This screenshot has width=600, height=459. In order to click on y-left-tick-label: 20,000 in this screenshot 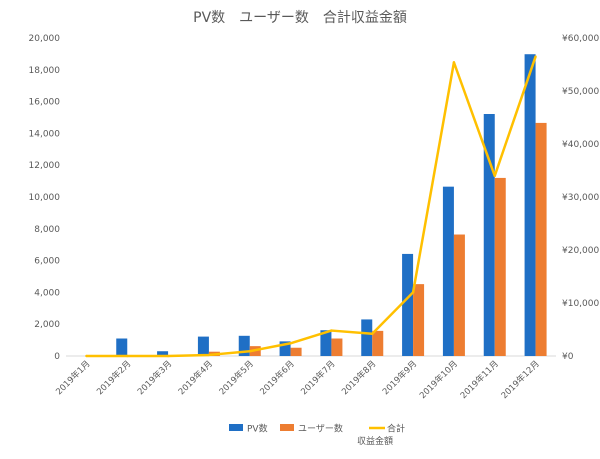, I will do `click(45, 39)`.